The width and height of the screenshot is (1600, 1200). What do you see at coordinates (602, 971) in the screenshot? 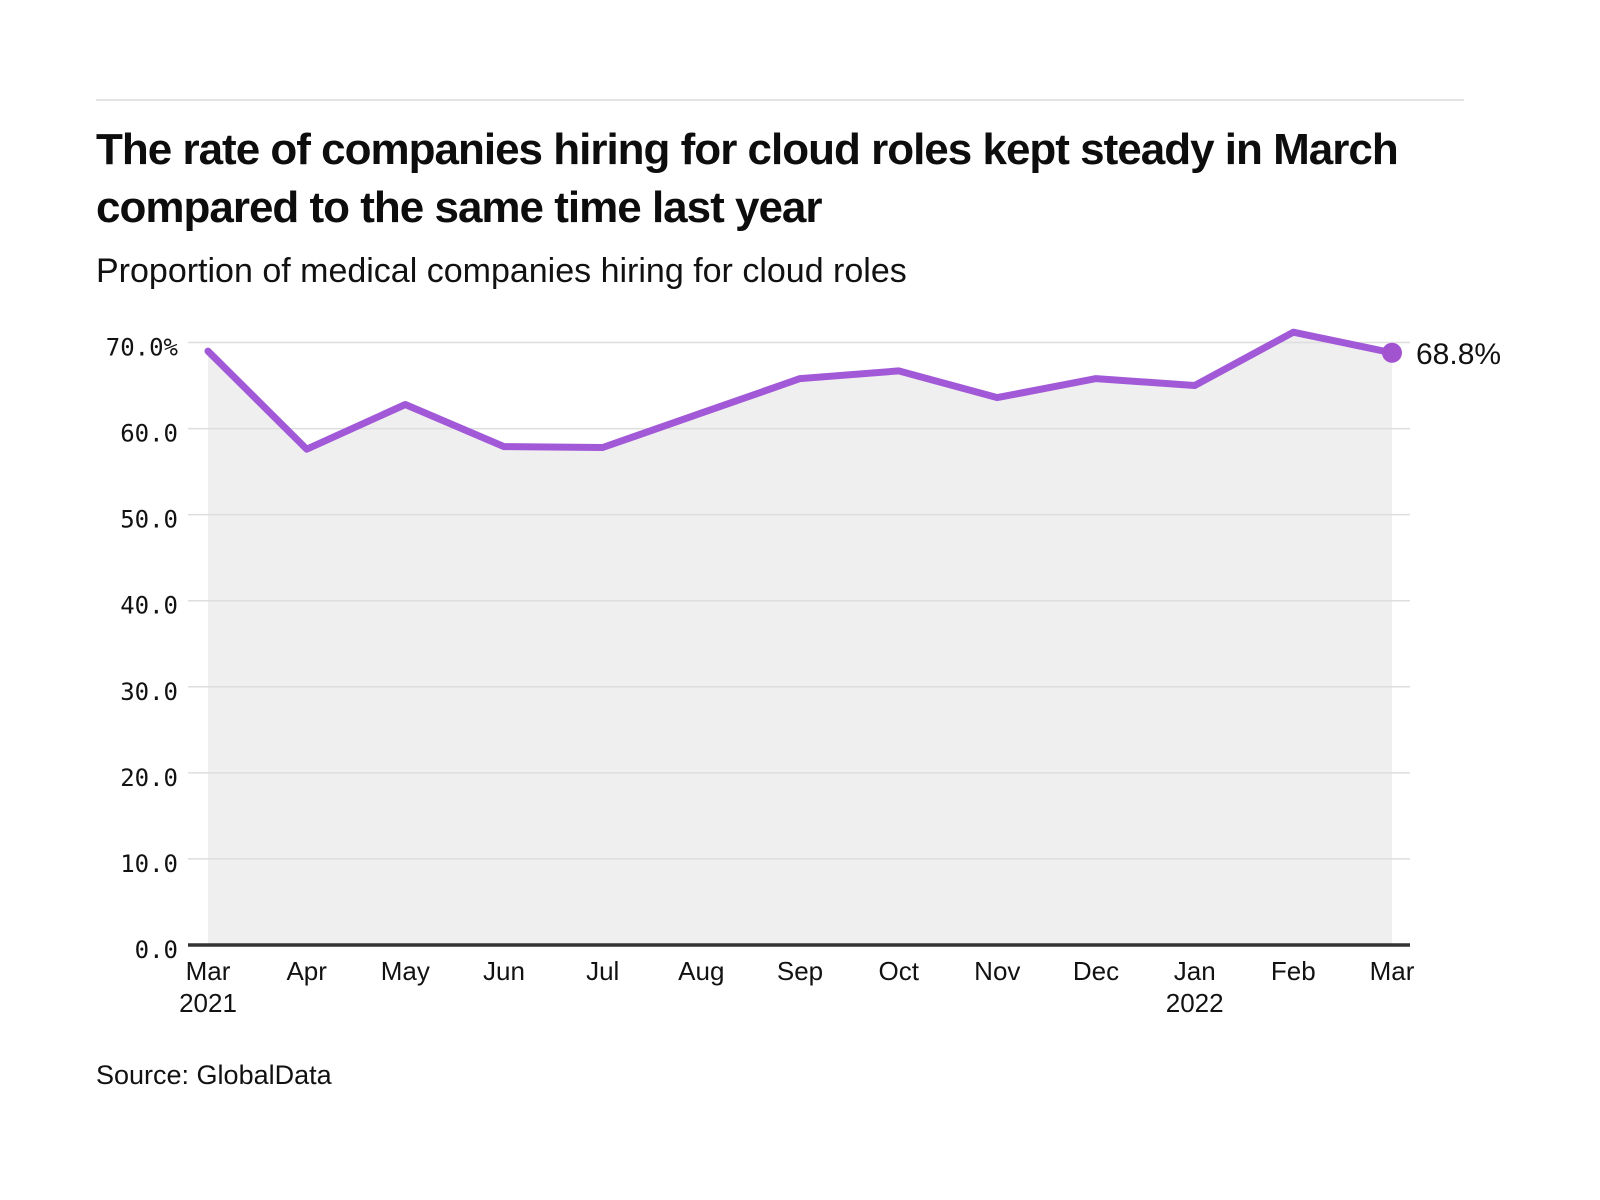
I see `x-tick-label: Jul` at bounding box center [602, 971].